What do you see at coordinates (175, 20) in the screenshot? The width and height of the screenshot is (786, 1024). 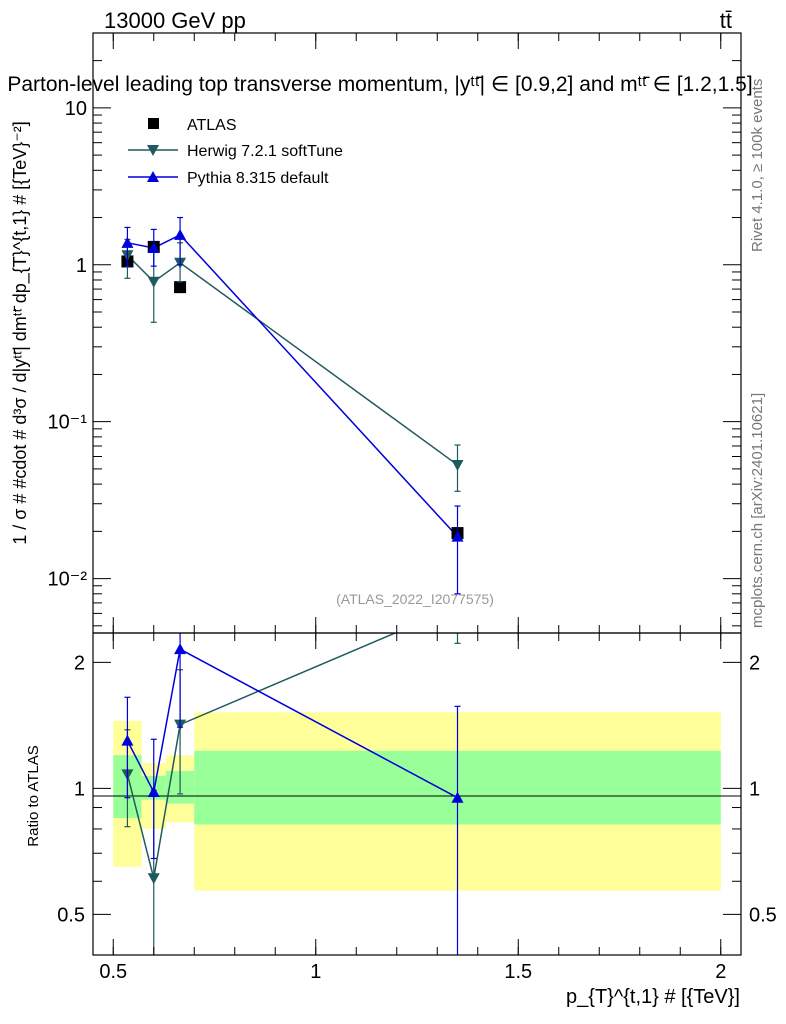 I see `energy-label: 13000 GeV pp` at bounding box center [175, 20].